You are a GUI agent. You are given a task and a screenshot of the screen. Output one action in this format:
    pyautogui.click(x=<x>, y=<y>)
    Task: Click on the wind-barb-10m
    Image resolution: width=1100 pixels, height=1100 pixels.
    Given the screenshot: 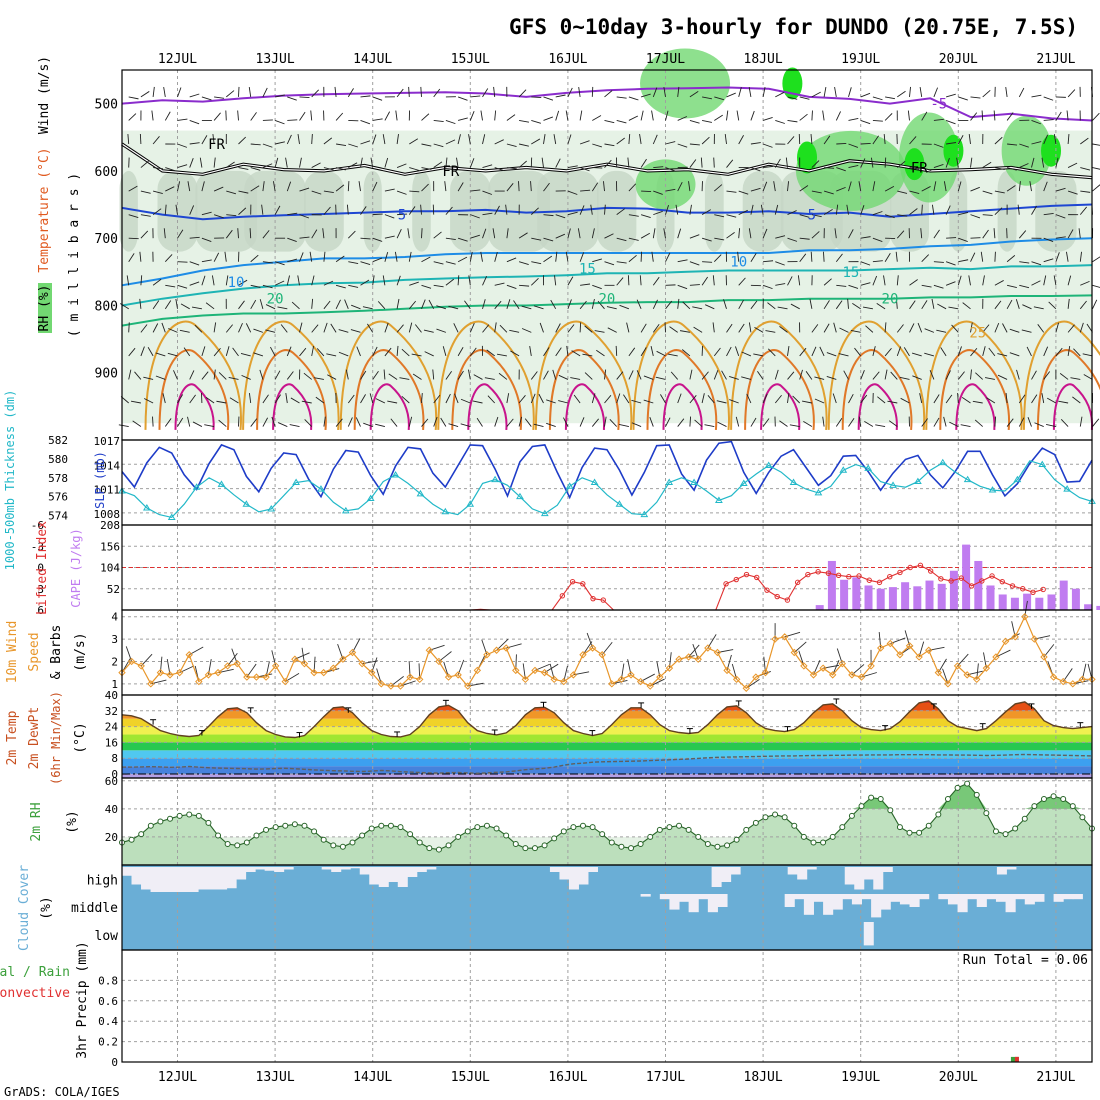 What is the action you would take?
    pyautogui.click(x=607, y=648)
    